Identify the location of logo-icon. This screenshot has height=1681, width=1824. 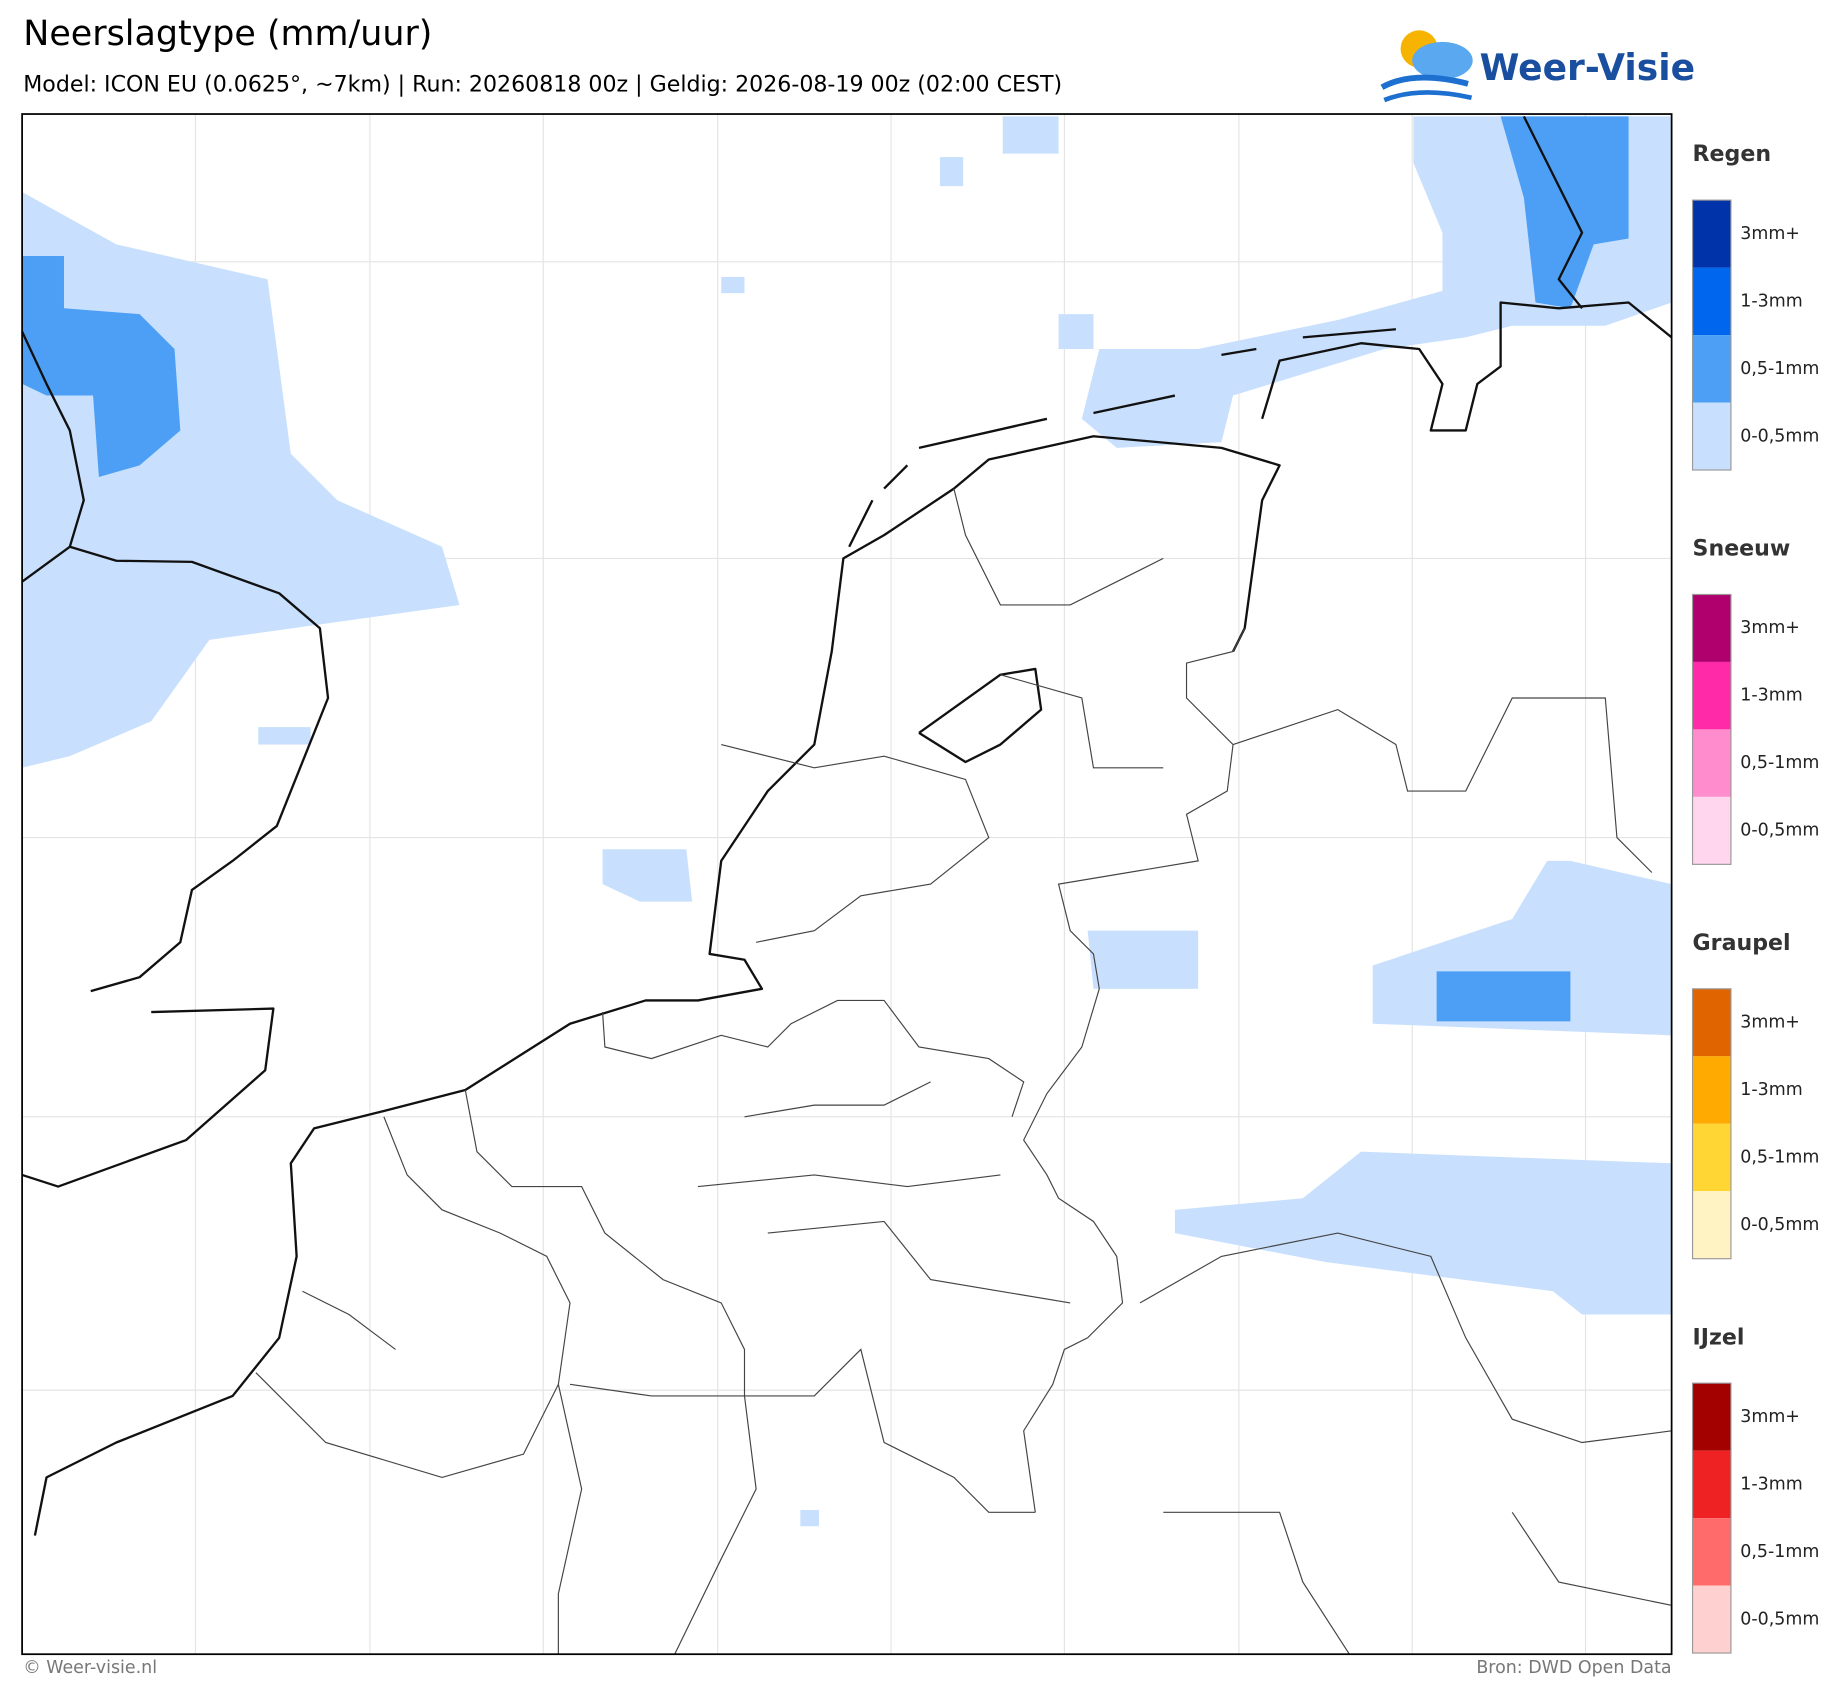
(1426, 66).